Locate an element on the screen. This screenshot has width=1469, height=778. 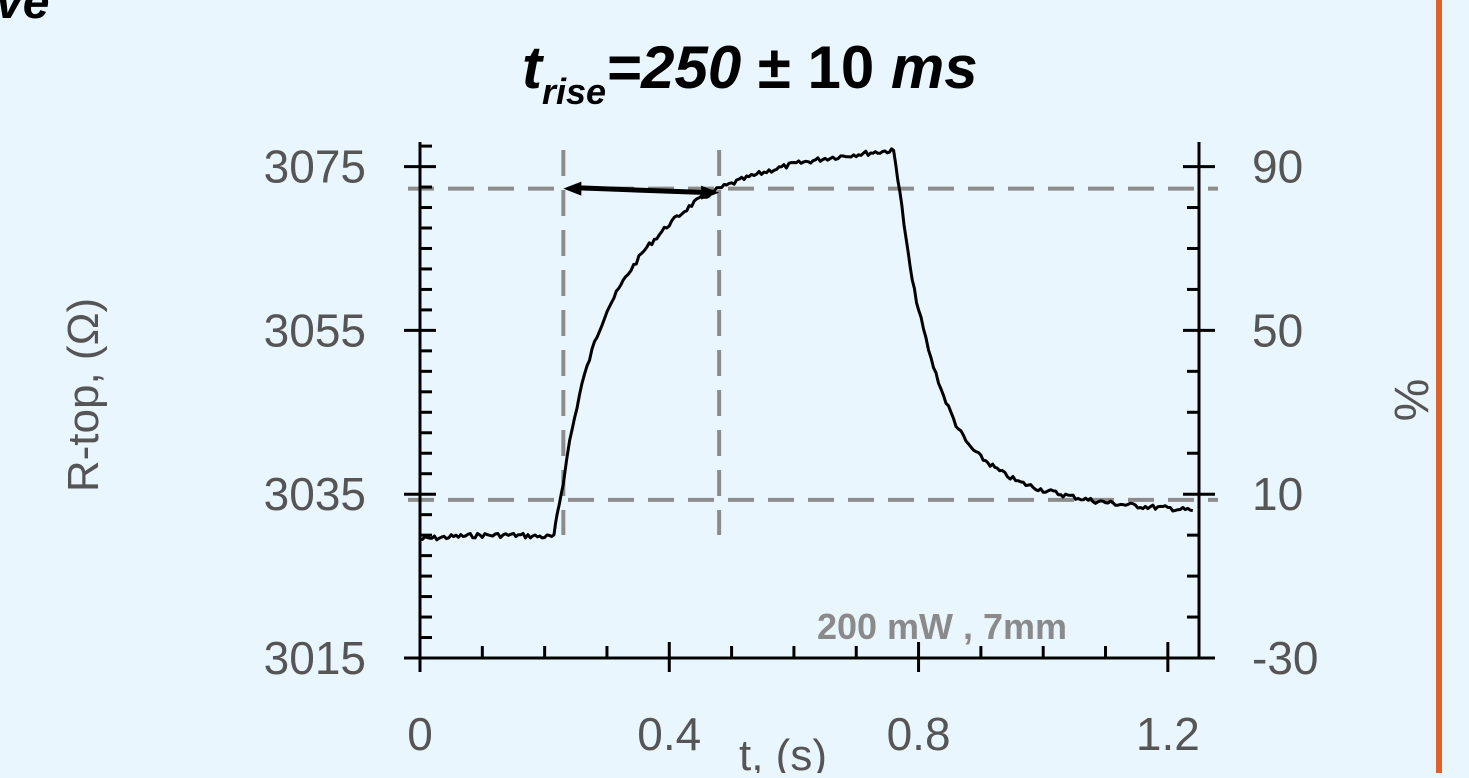
y-tick-label: 3055 is located at coordinates (315, 330).